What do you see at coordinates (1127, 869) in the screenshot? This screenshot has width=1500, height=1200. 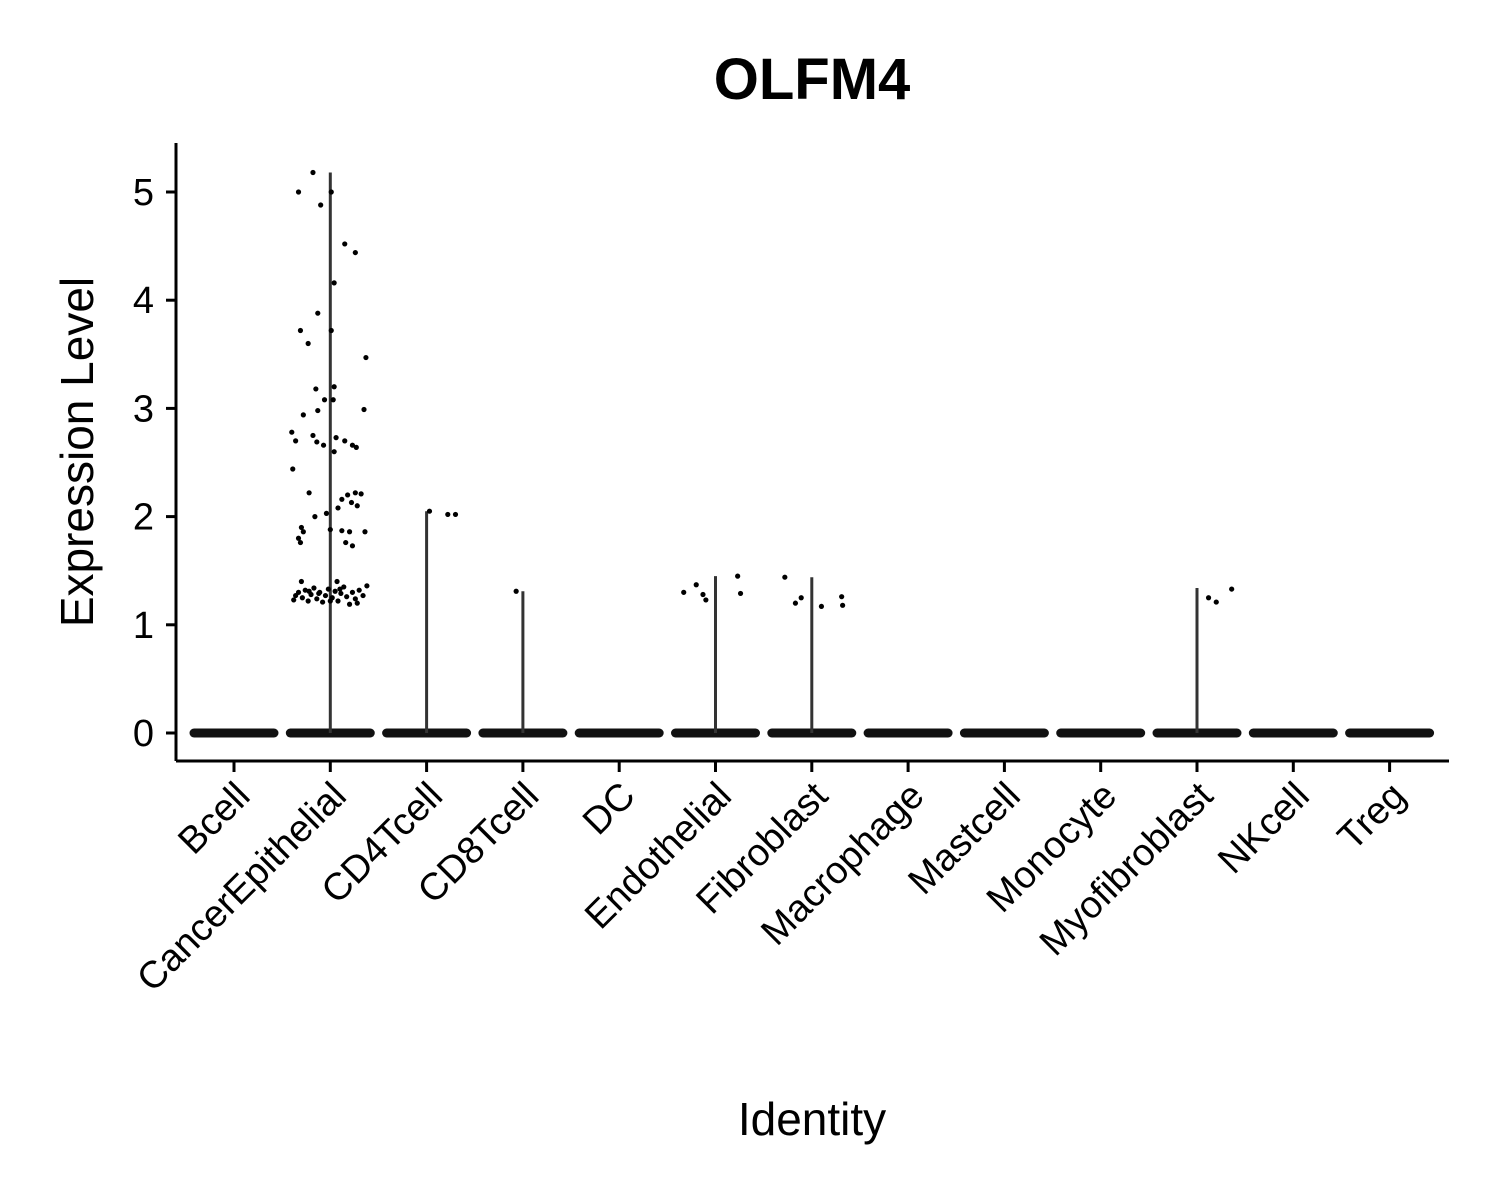 I see `x-tick-label: Myofibroblast` at bounding box center [1127, 869].